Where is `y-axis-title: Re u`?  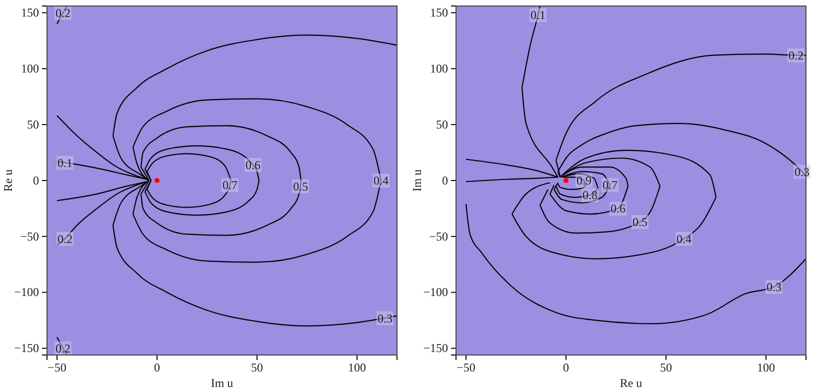
y-axis-title: Re u is located at coordinates (8, 180).